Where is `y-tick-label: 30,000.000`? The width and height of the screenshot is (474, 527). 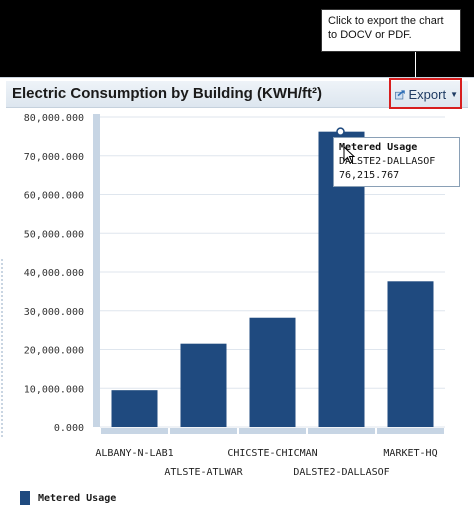
y-tick-label: 30,000.000 is located at coordinates (54, 312).